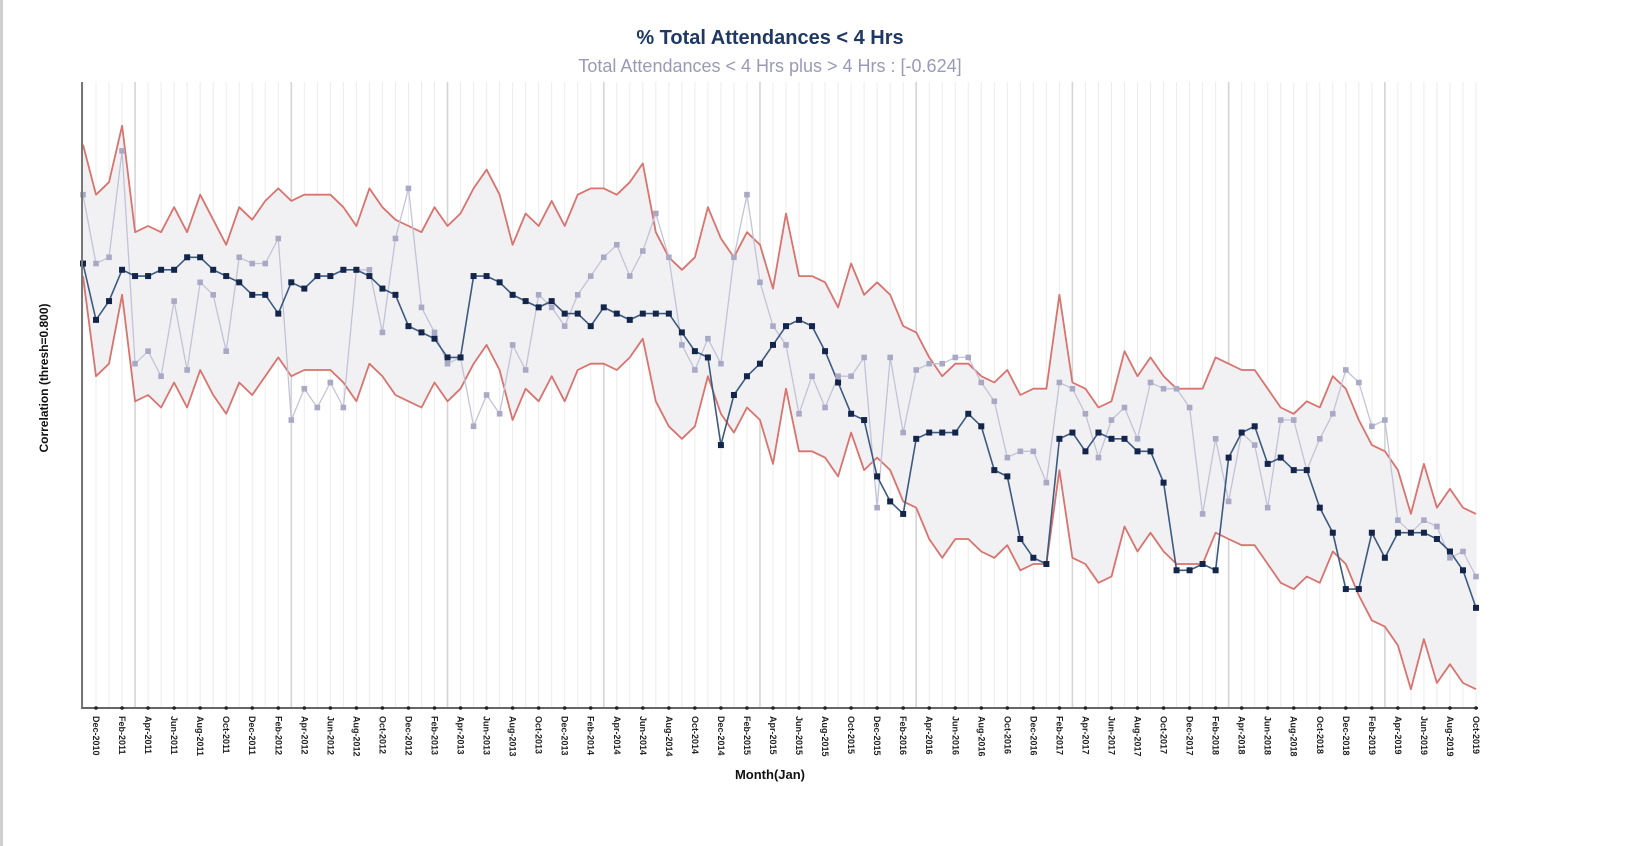 Image resolution: width=1628 pixels, height=846 pixels. What do you see at coordinates (200, 736) in the screenshot?
I see `x-tick-label: Aug-2011` at bounding box center [200, 736].